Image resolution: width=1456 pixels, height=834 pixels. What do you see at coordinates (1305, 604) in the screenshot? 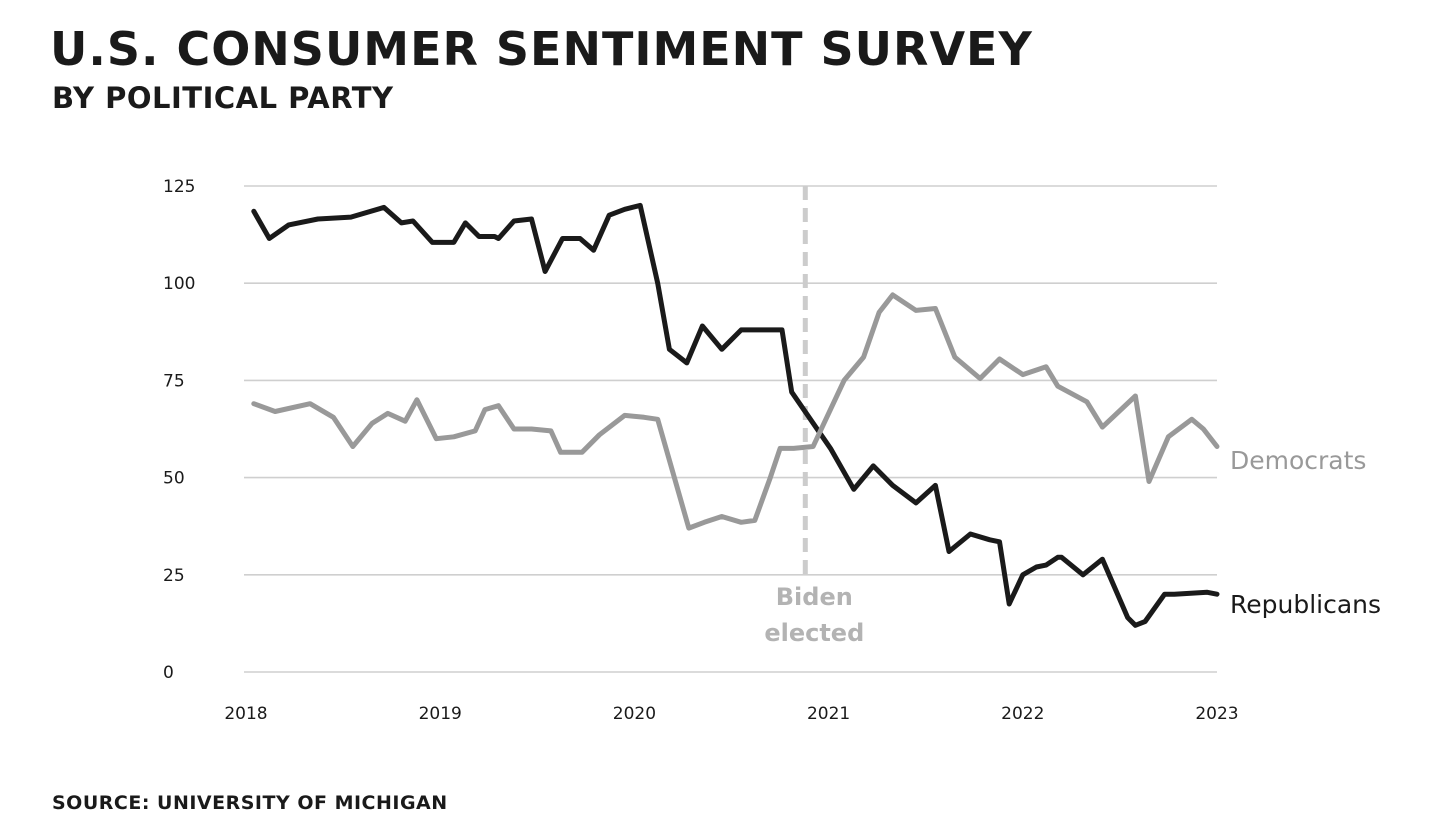
I see `series-label-republicans: Republicans` at bounding box center [1305, 604].